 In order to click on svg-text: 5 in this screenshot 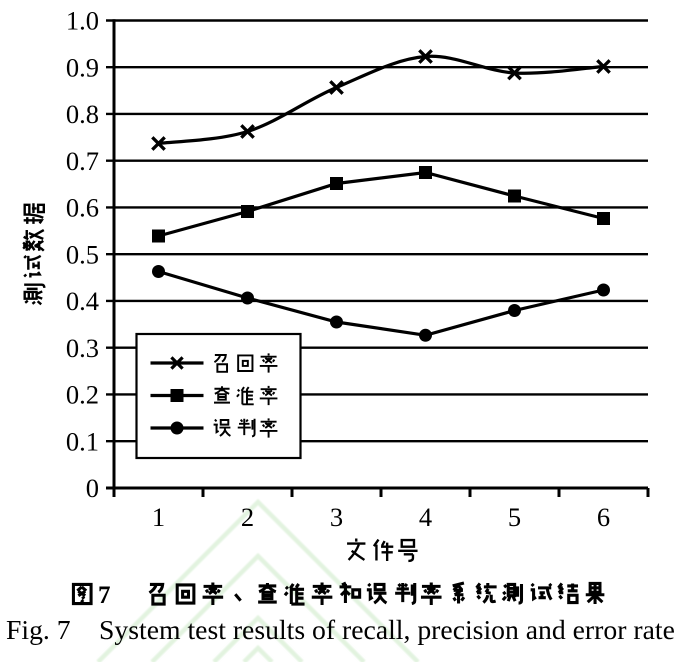, I will do `click(514, 517)`.